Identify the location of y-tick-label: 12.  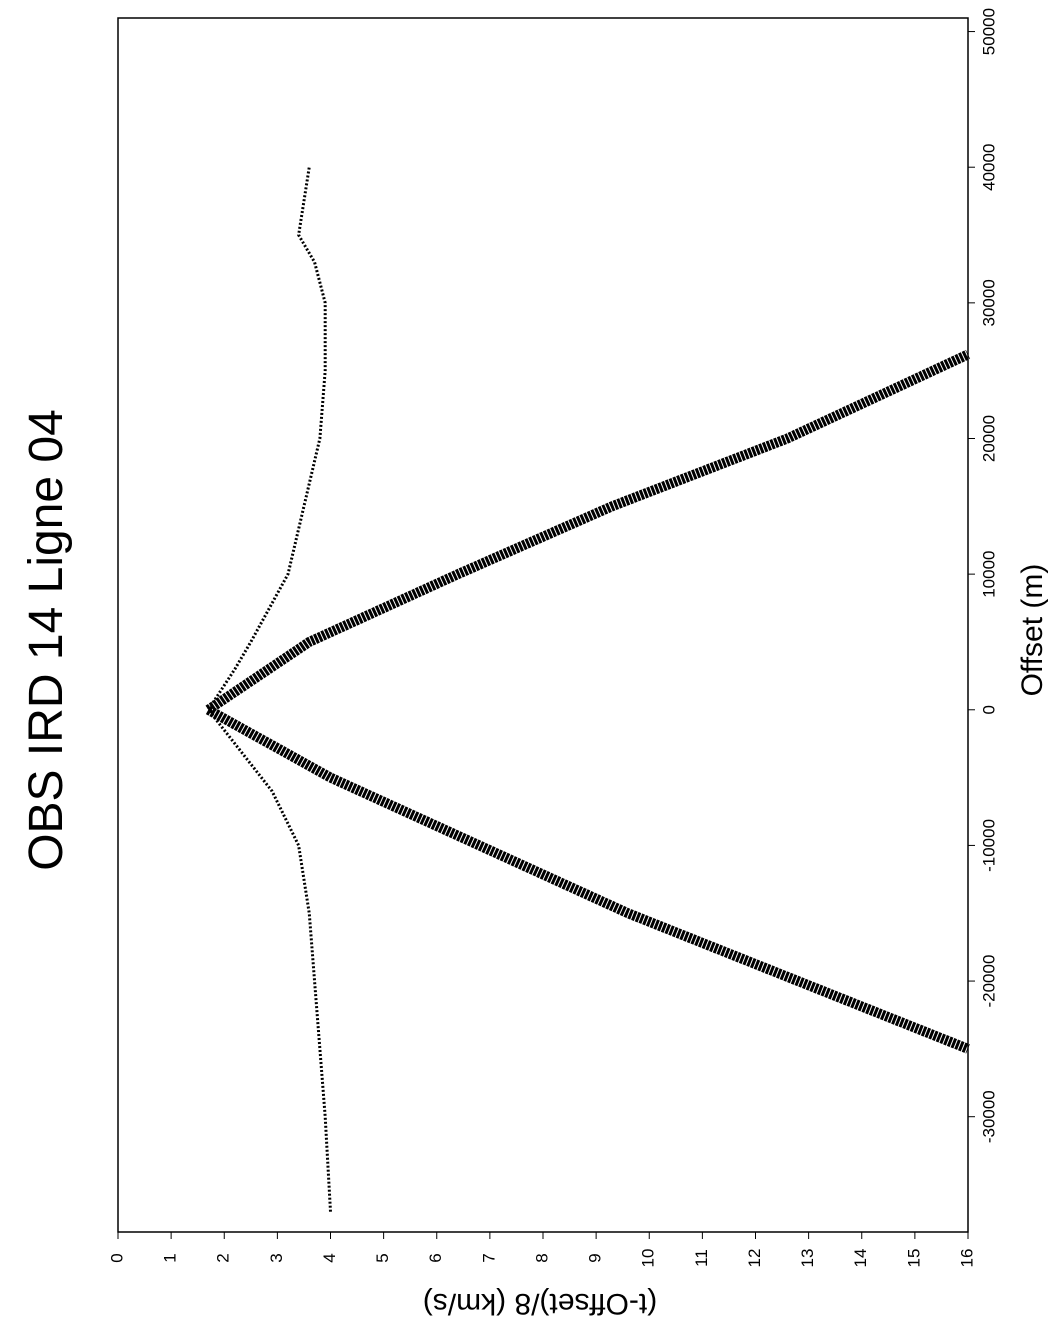
(754, 1258).